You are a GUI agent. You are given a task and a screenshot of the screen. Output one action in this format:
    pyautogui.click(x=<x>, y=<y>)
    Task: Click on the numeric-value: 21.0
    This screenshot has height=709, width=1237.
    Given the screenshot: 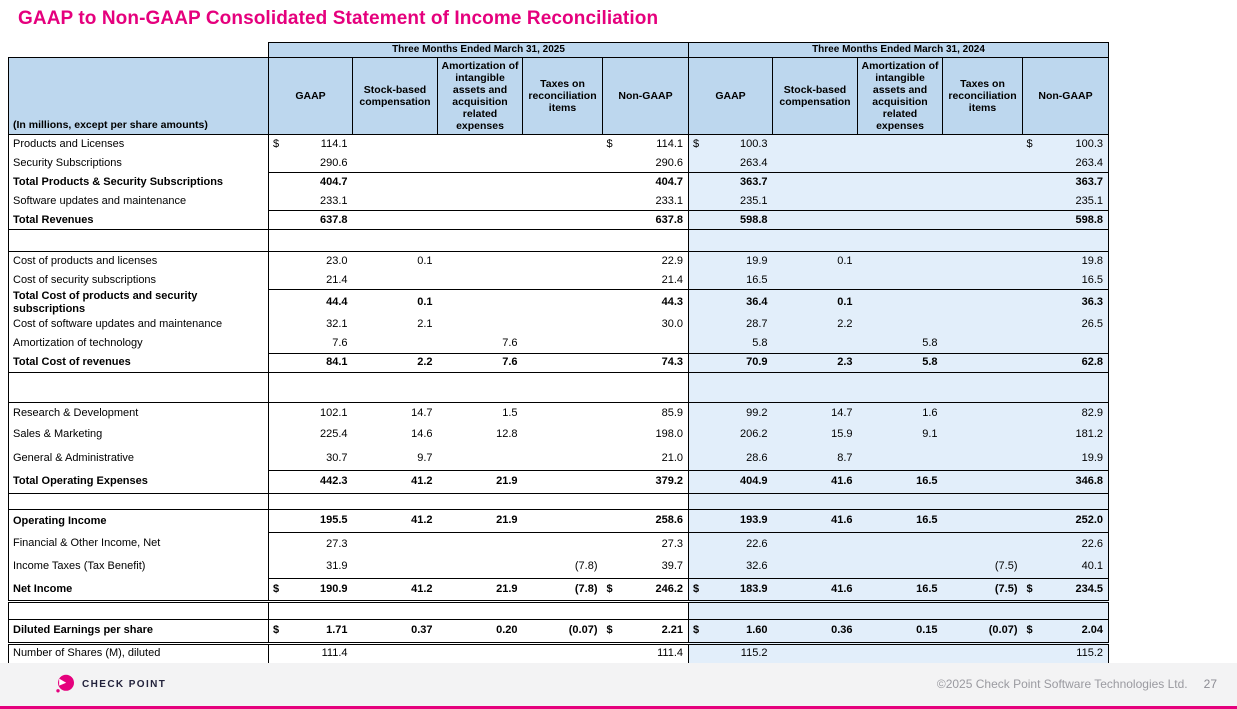 What is the action you would take?
    pyautogui.click(x=672, y=457)
    